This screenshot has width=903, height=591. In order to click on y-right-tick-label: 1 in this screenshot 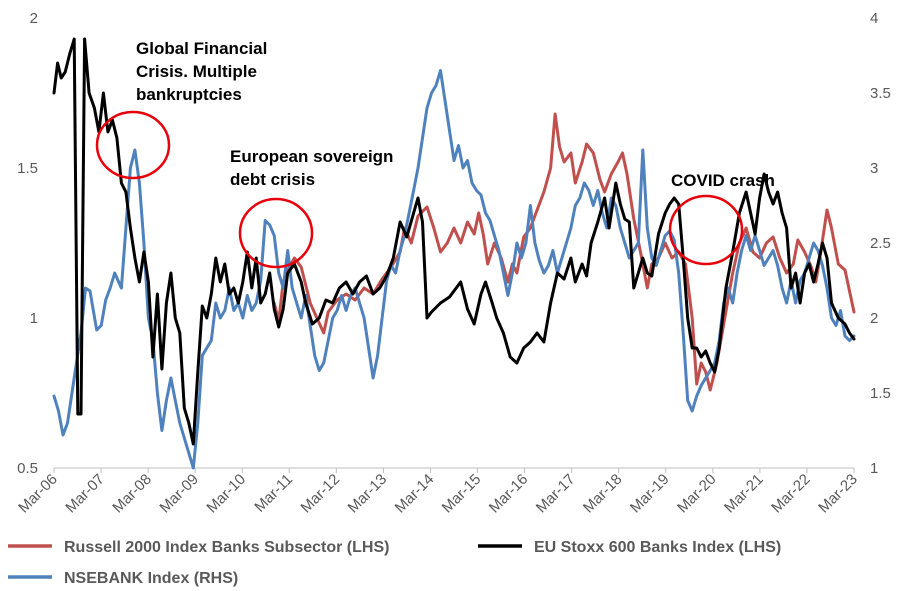, I will do `click(874, 468)`.